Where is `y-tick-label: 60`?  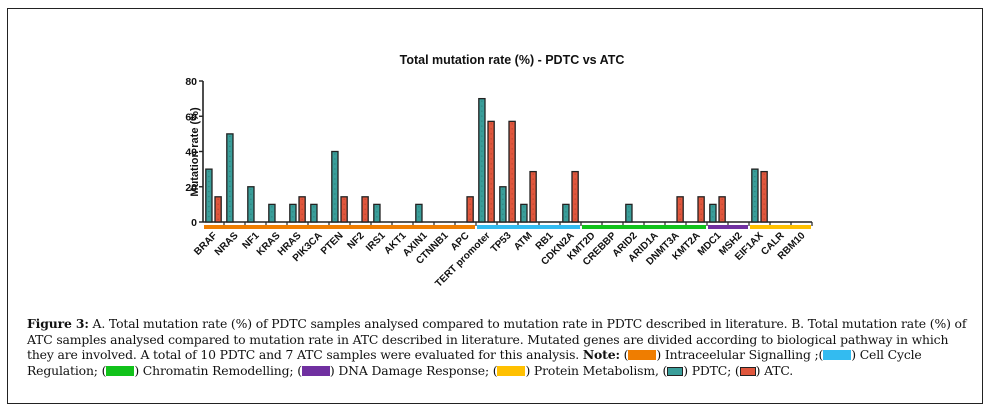
y-tick-label: 60 is located at coordinates (191, 117).